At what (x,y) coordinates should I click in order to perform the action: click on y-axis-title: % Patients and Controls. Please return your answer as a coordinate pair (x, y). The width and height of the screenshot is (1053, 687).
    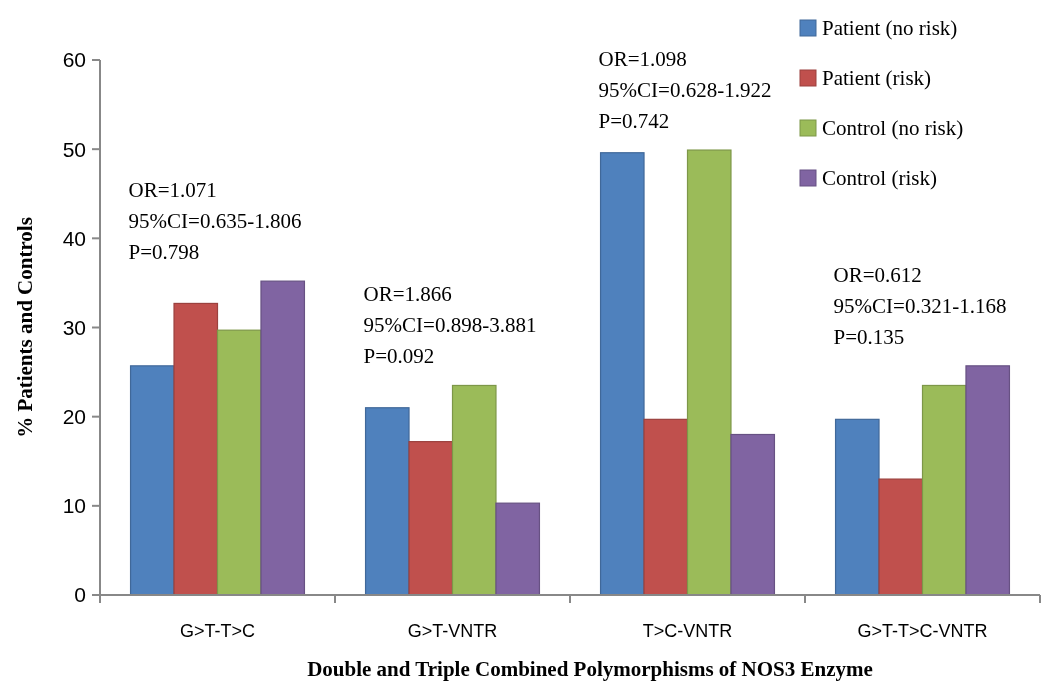
    Looking at the image, I should click on (25, 327).